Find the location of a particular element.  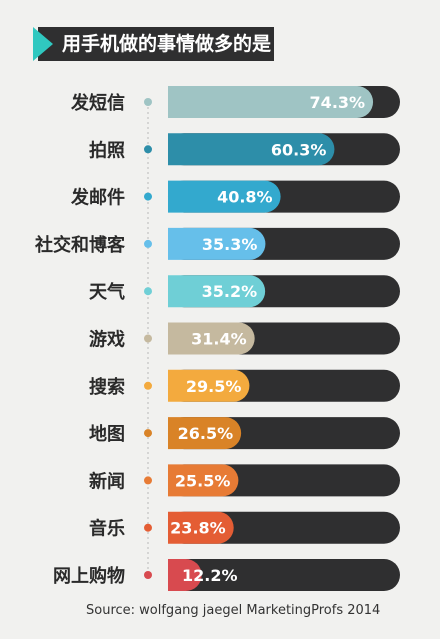

value-label: 25.5% is located at coordinates (203, 480).